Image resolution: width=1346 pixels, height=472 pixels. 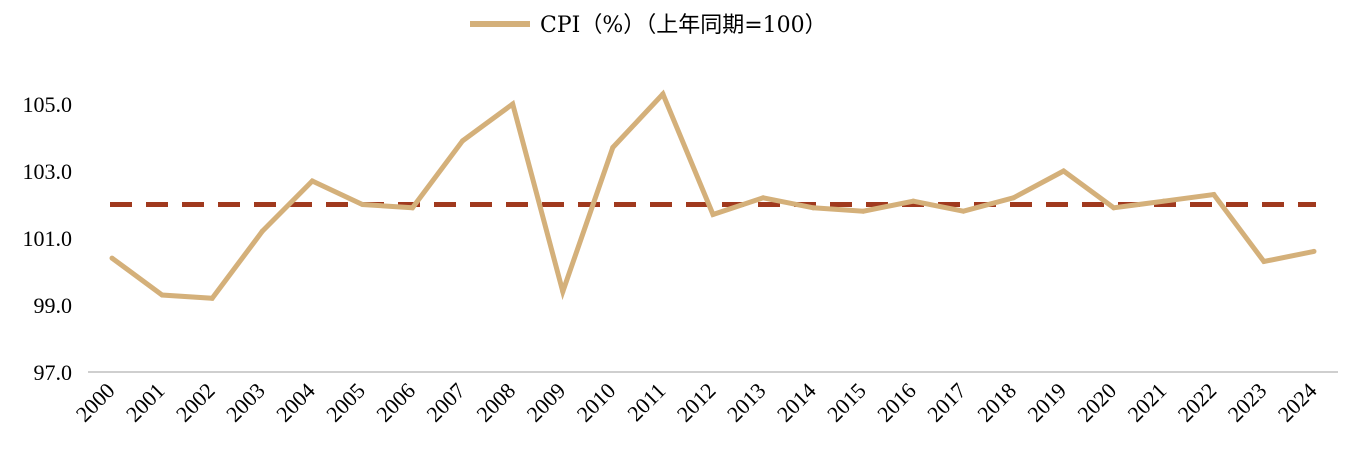 I want to click on x-tick-label: 2009, so click(x=545, y=402).